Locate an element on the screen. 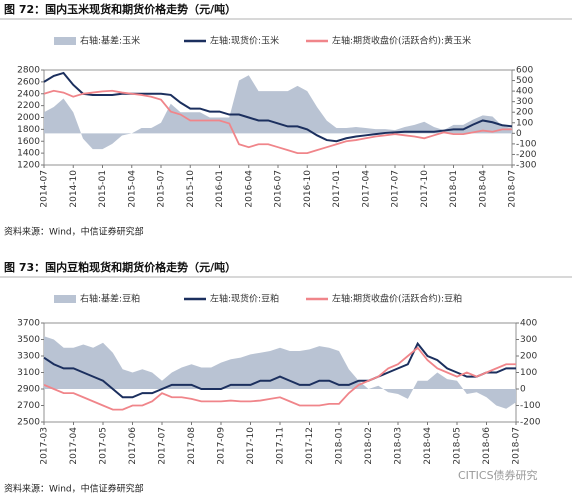 Image resolution: width=572 pixels, height=500 pixels. y2-tick-label: 600 is located at coordinates (524, 71).